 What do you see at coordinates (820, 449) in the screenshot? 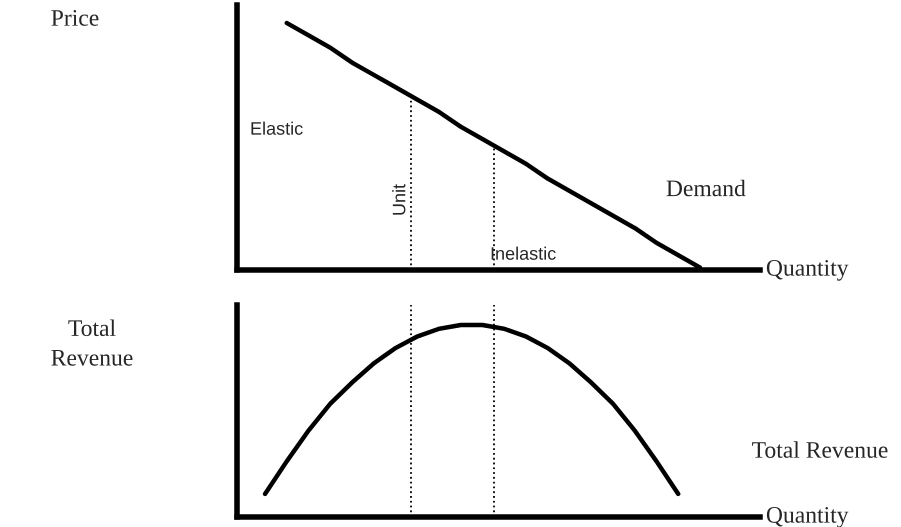
I see `text: Total Revenue` at bounding box center [820, 449].